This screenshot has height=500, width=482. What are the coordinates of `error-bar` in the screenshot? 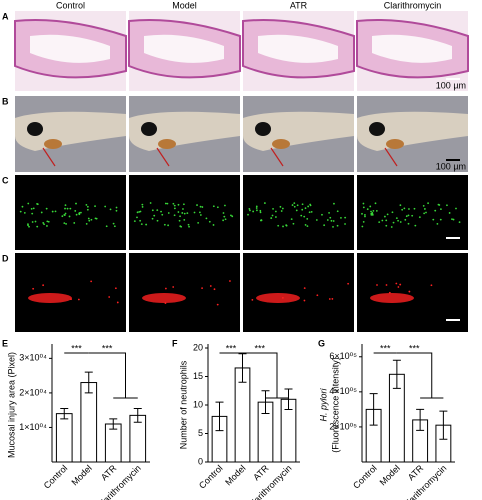 It's located at (443, 425).